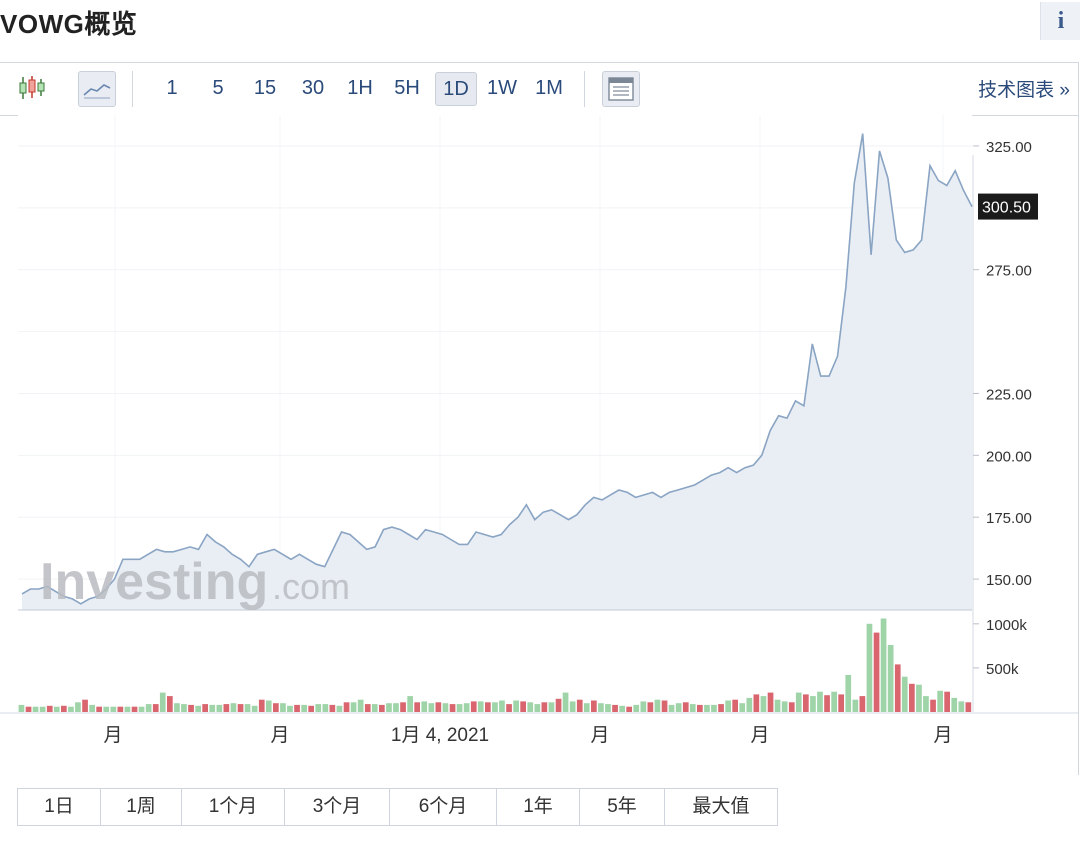  Describe the element at coordinates (1009, 271) in the screenshot. I see `y-tick-label: 275.00` at that location.